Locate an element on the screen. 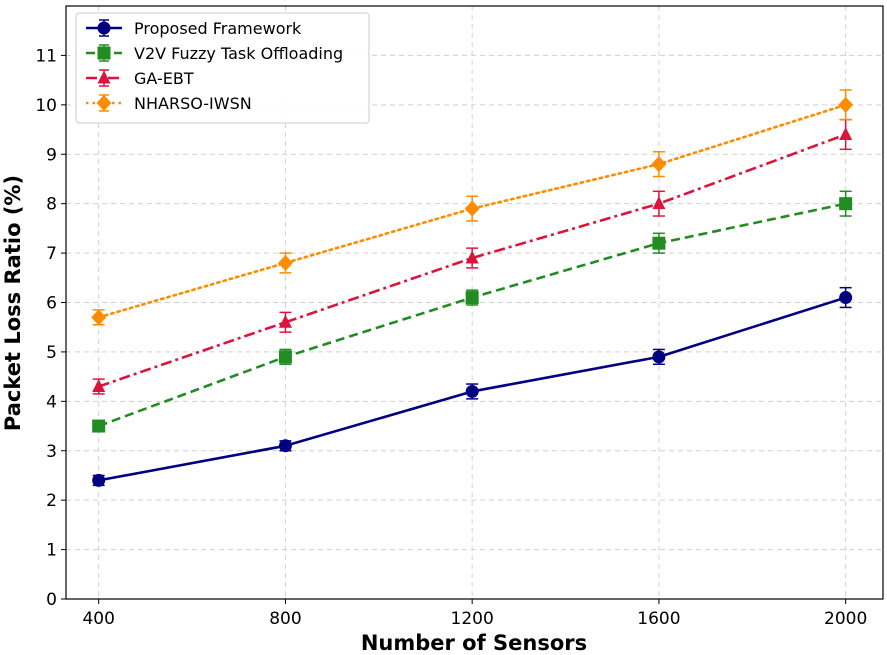 The width and height of the screenshot is (887, 655). legend-entry: NHARSO-IWSN is located at coordinates (169, 103).